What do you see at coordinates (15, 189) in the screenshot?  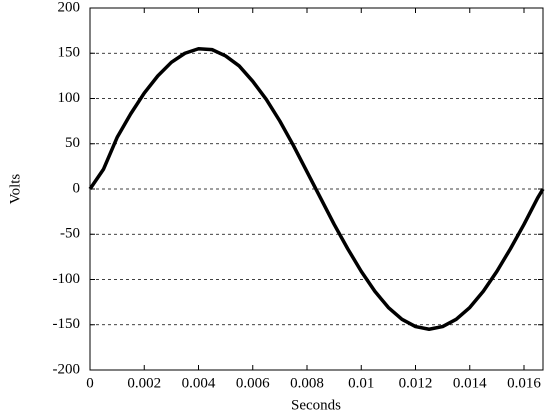 I see `y-axis-label: Volts` at bounding box center [15, 189].